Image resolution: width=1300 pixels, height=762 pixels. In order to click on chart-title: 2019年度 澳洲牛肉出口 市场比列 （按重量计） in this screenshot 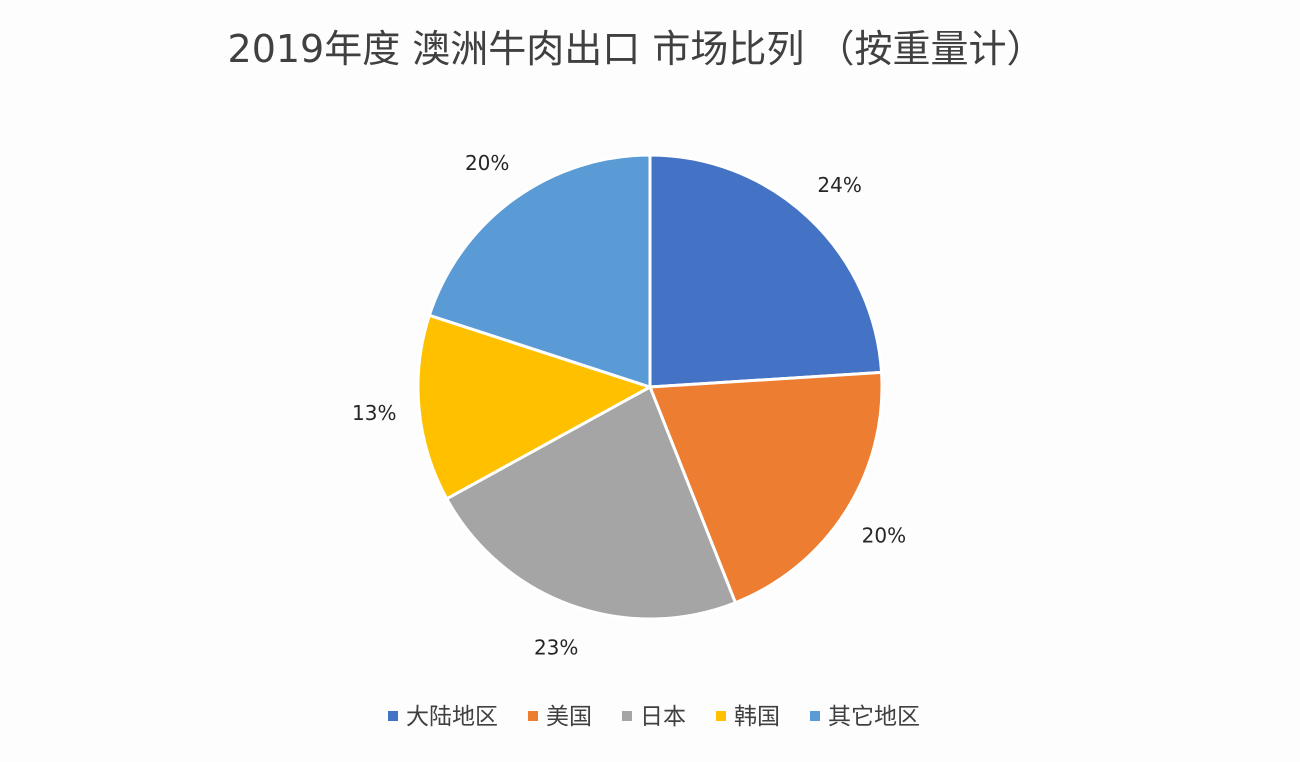, I will do `click(636, 49)`.